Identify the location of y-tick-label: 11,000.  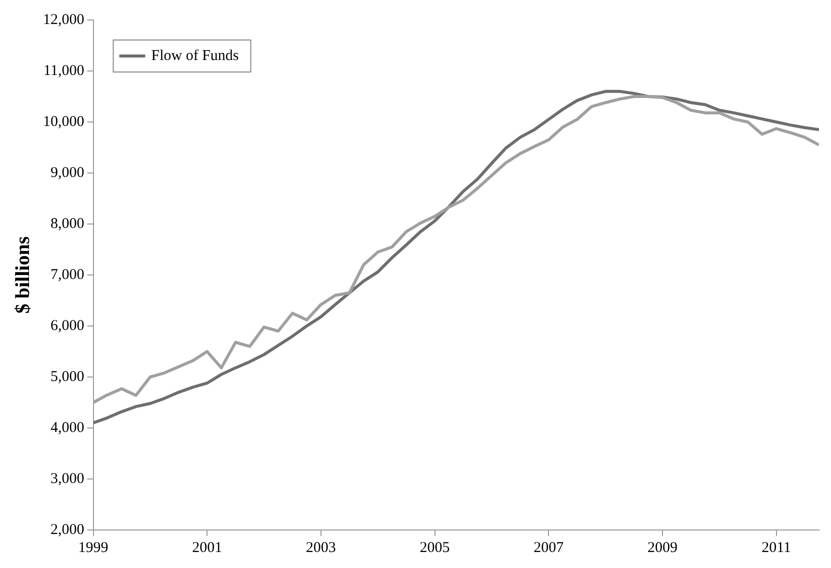
(64, 70).